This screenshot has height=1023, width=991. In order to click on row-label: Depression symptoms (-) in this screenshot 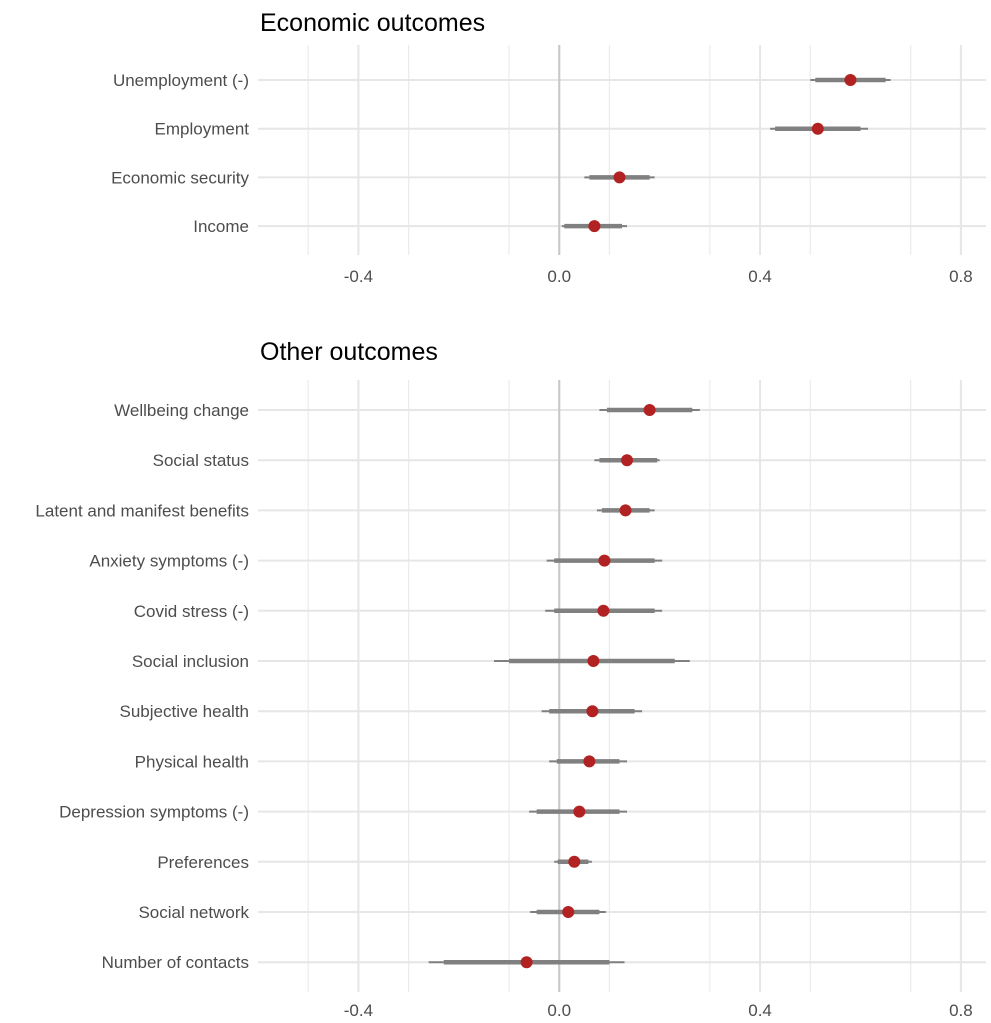, I will do `click(154, 812)`.